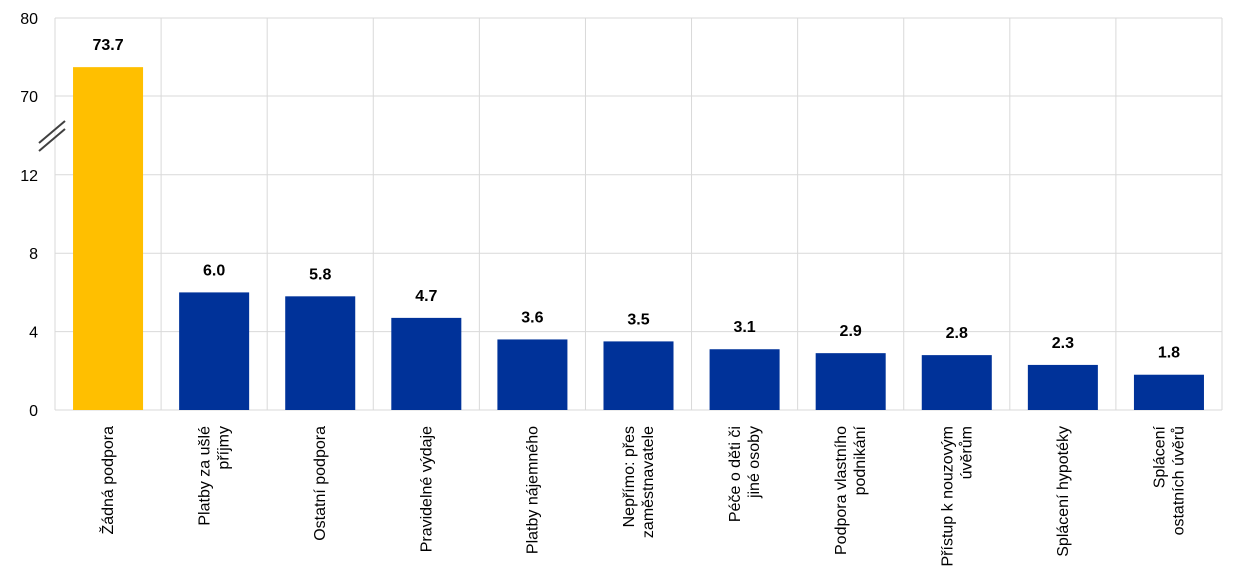 The width and height of the screenshot is (1240, 583). Describe the element at coordinates (1063, 343) in the screenshot. I see `data-label: 2.3` at that location.